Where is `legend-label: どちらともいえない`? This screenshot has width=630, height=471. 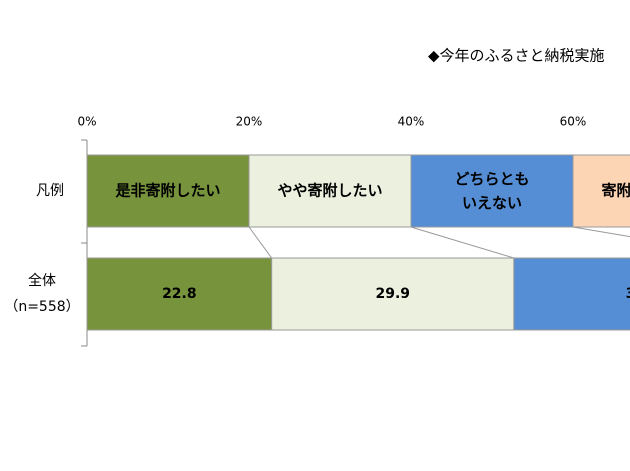
legend-label: どちらともいえない is located at coordinates (491, 191).